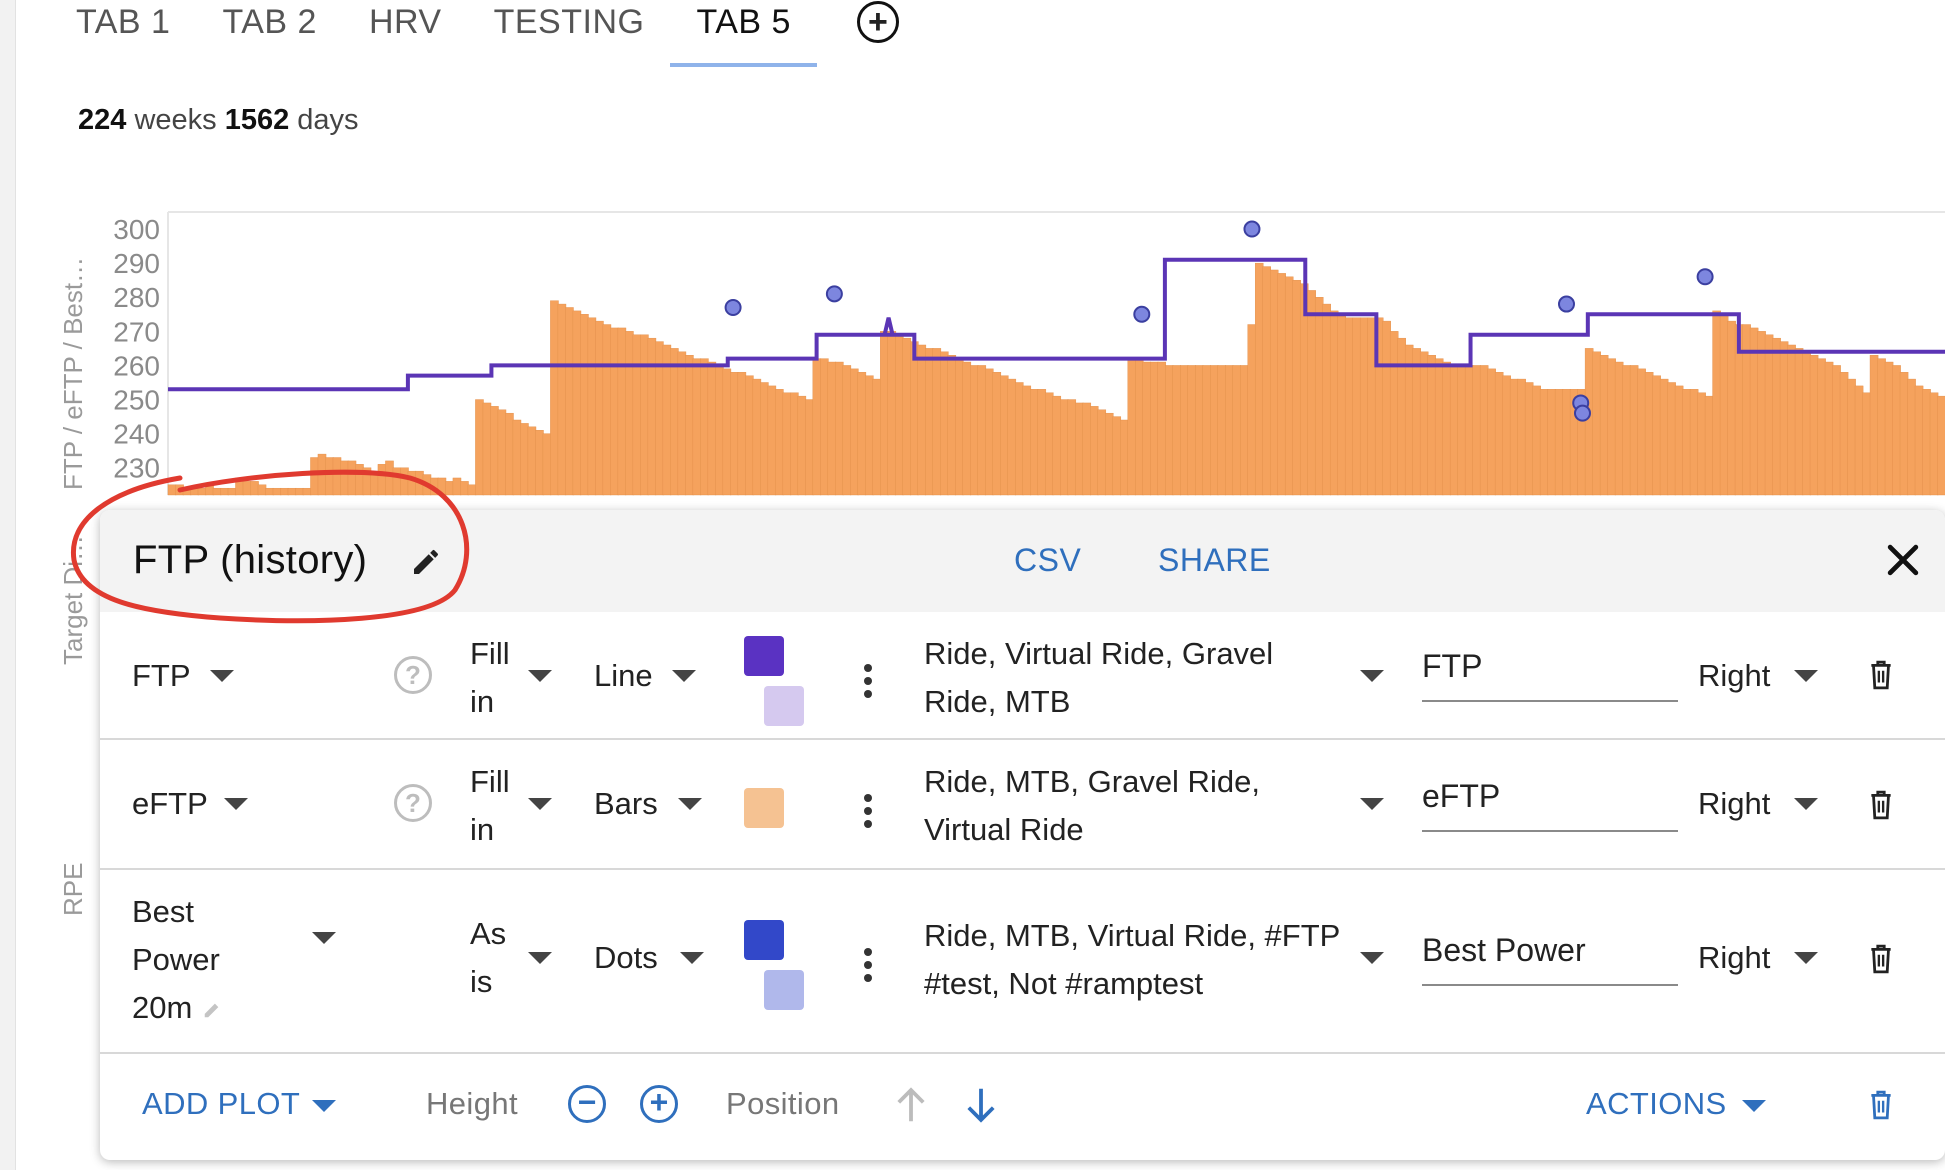 The image size is (1945, 1170). I want to click on filter-select: Ride, Virtual Ride, Gravel Ride, MTB, so click(1099, 677).